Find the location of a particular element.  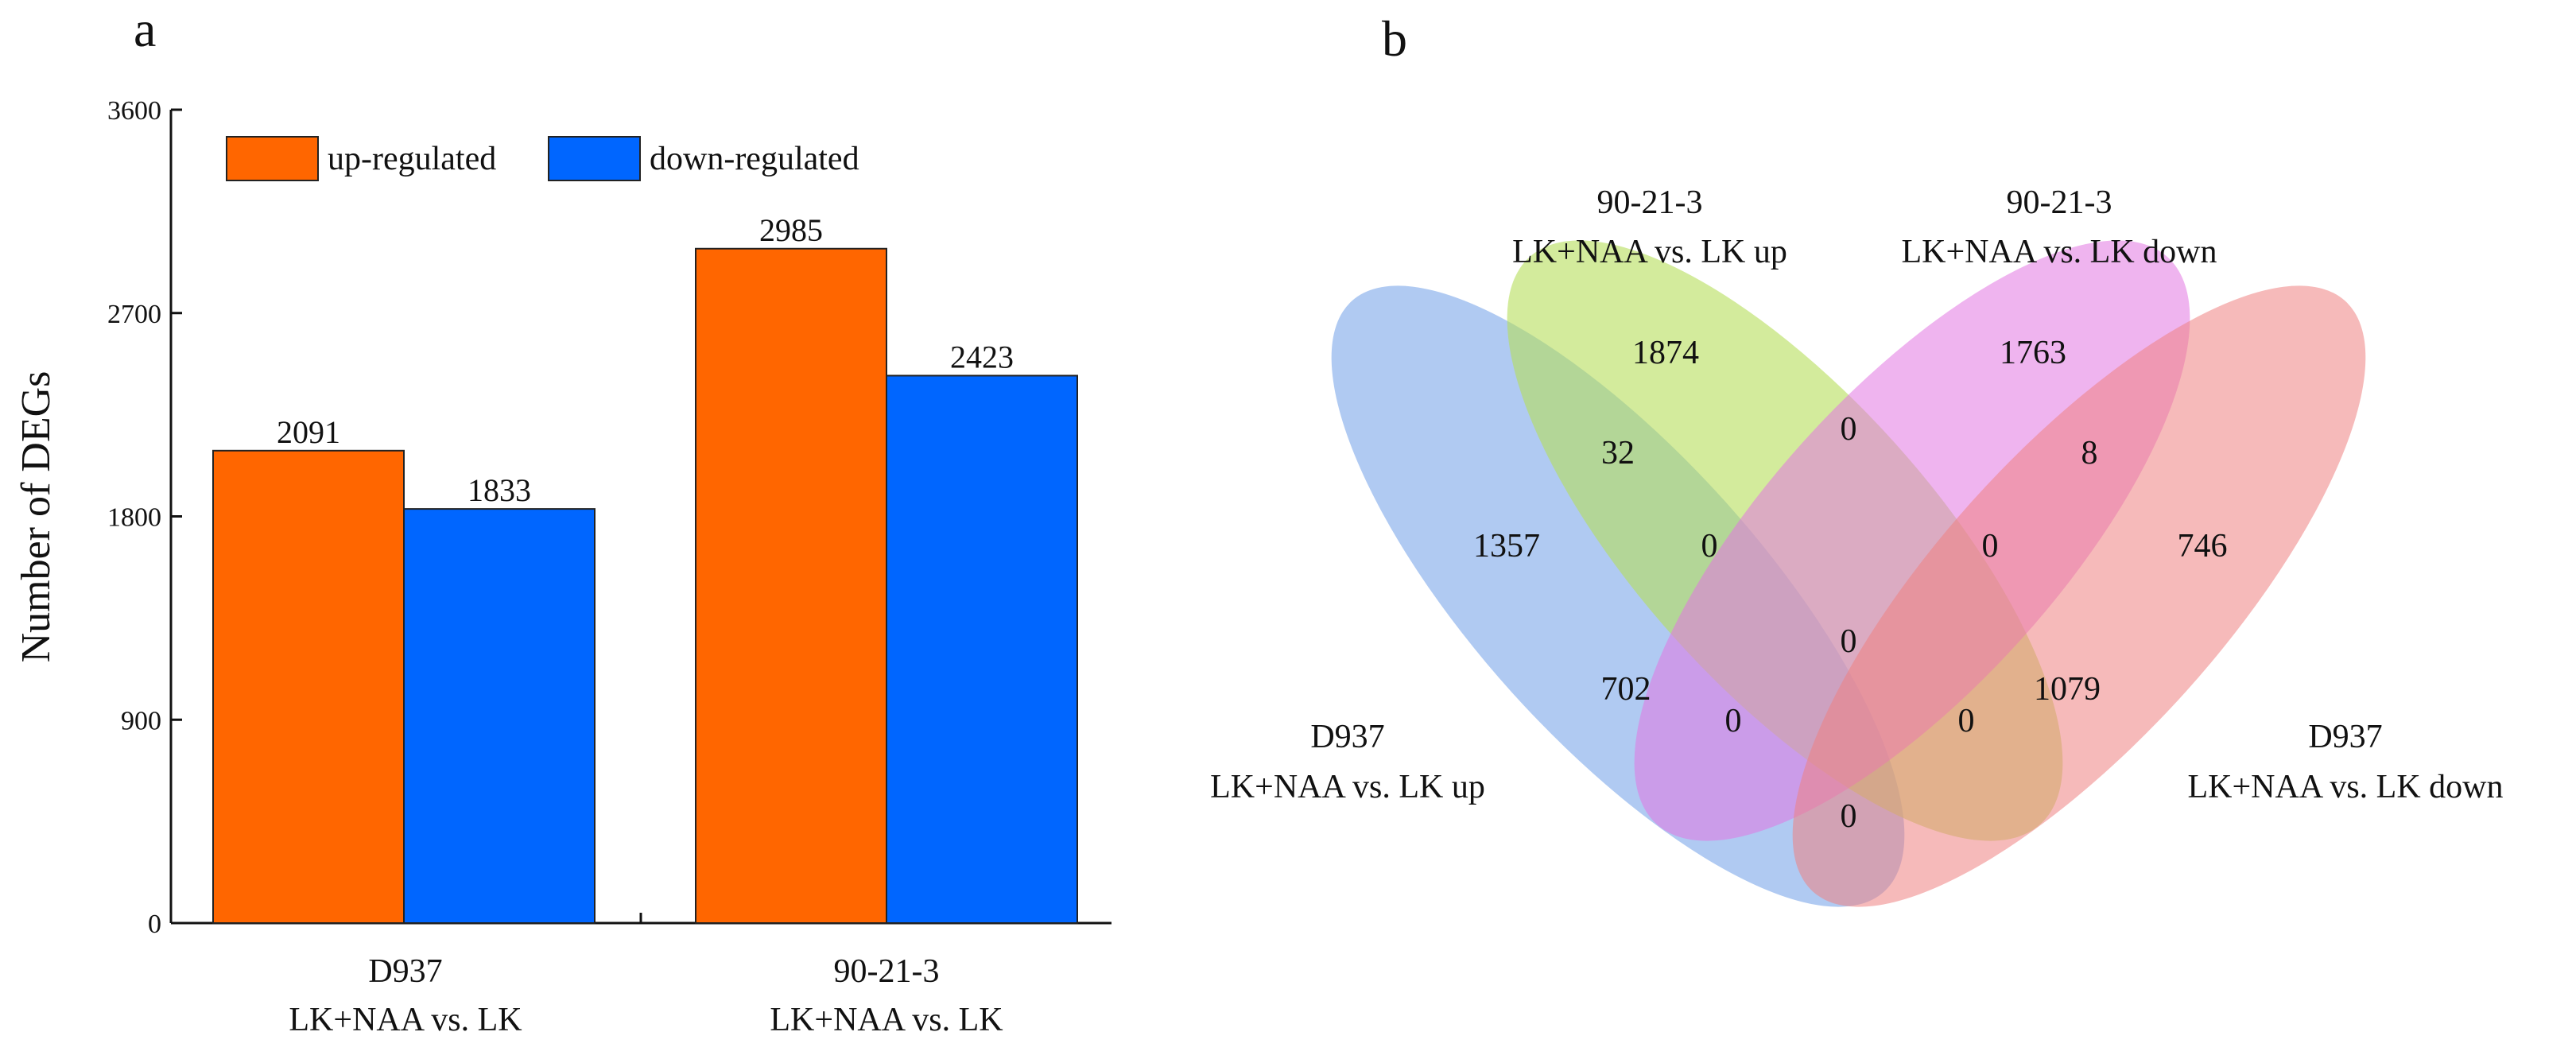

region-b-only: 1874 is located at coordinates (1666, 353).